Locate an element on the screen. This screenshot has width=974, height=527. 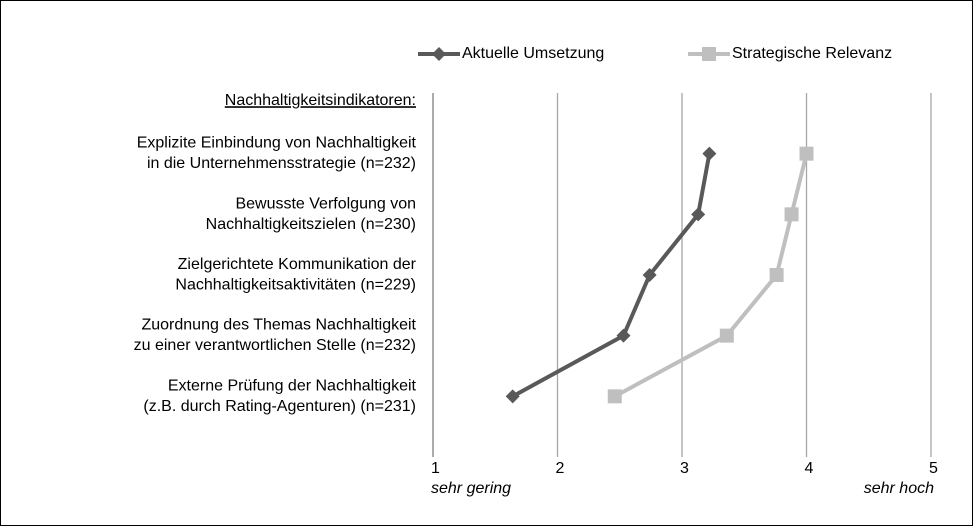
legend-label: Strategische Relevanz is located at coordinates (812, 53).